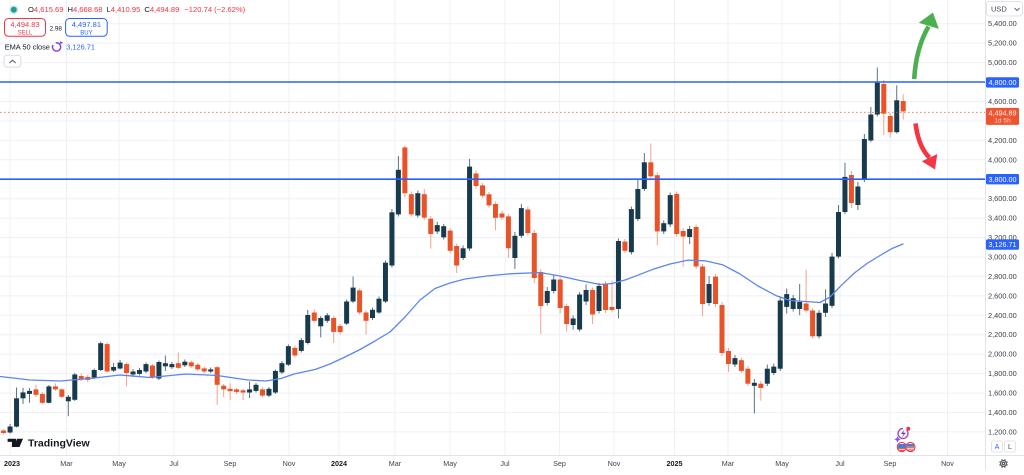 The width and height of the screenshot is (1024, 475). I want to click on svg-text: 4,497.81, so click(86, 24).